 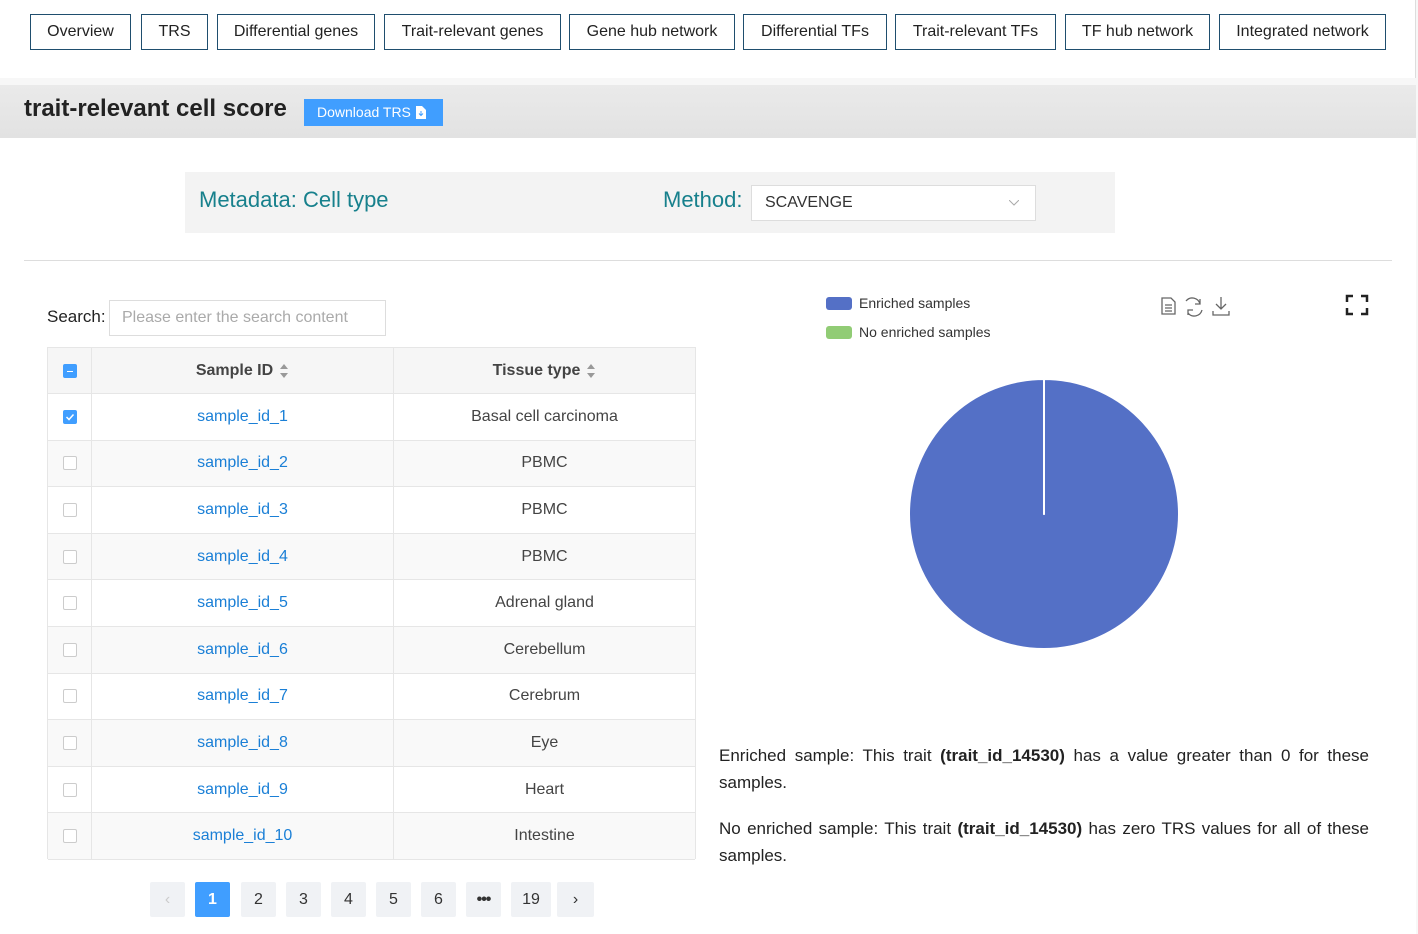 I want to click on search-input: Please enter the search content, so click(x=247, y=318).